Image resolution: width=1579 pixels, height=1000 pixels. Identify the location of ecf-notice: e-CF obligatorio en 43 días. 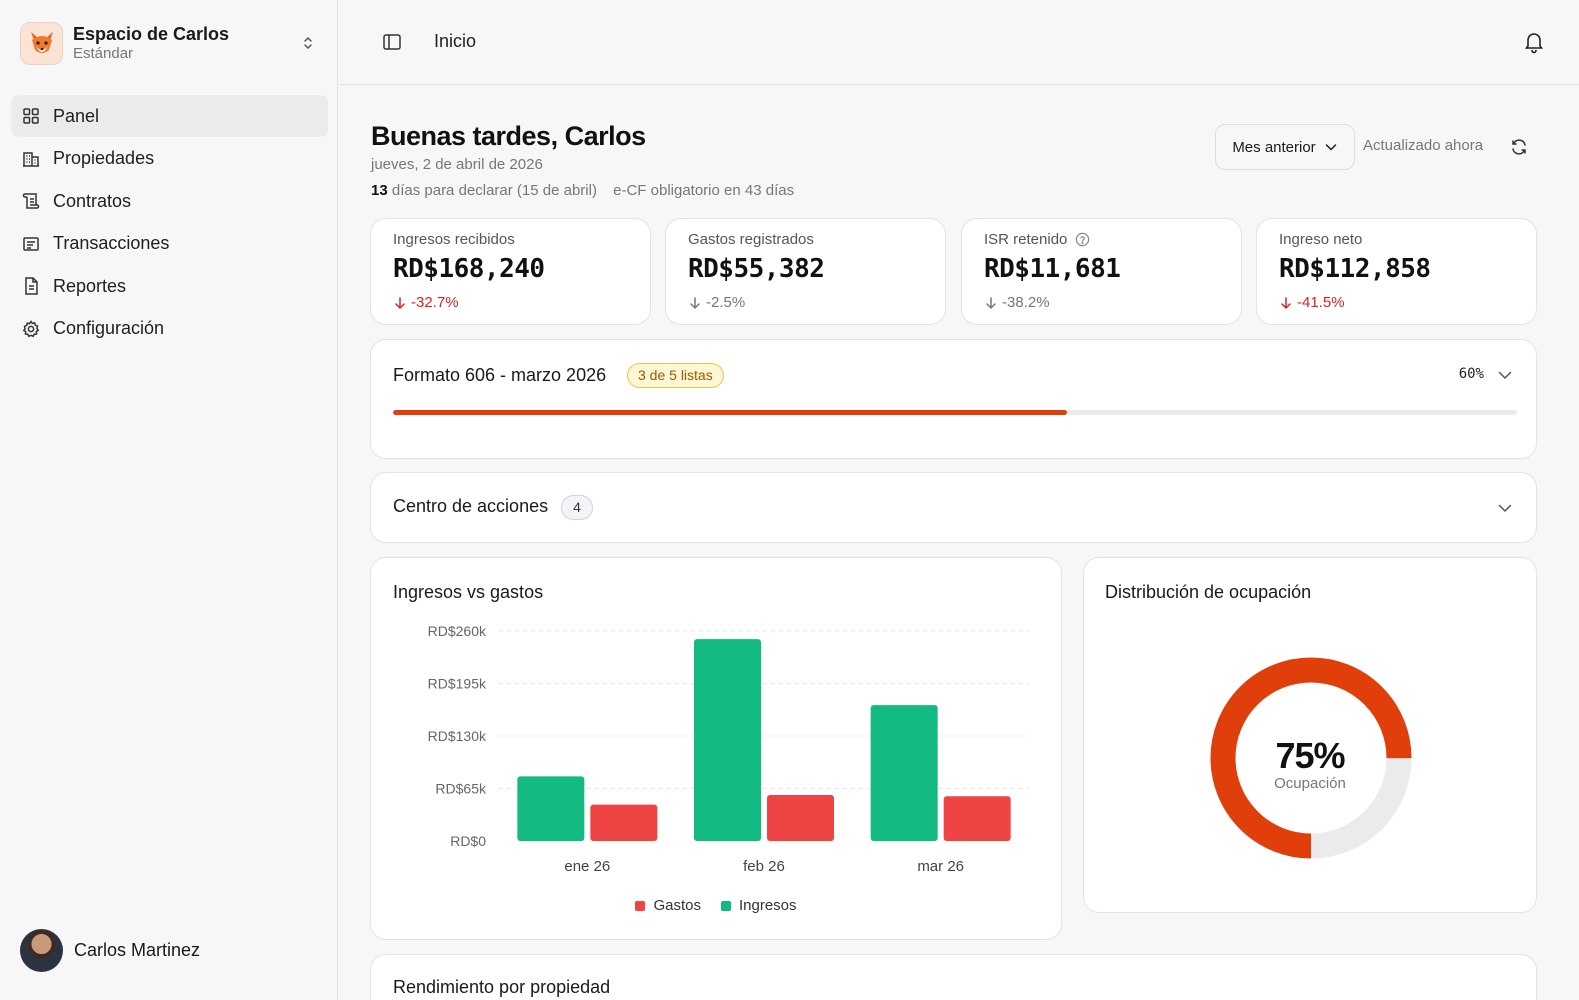
(704, 190).